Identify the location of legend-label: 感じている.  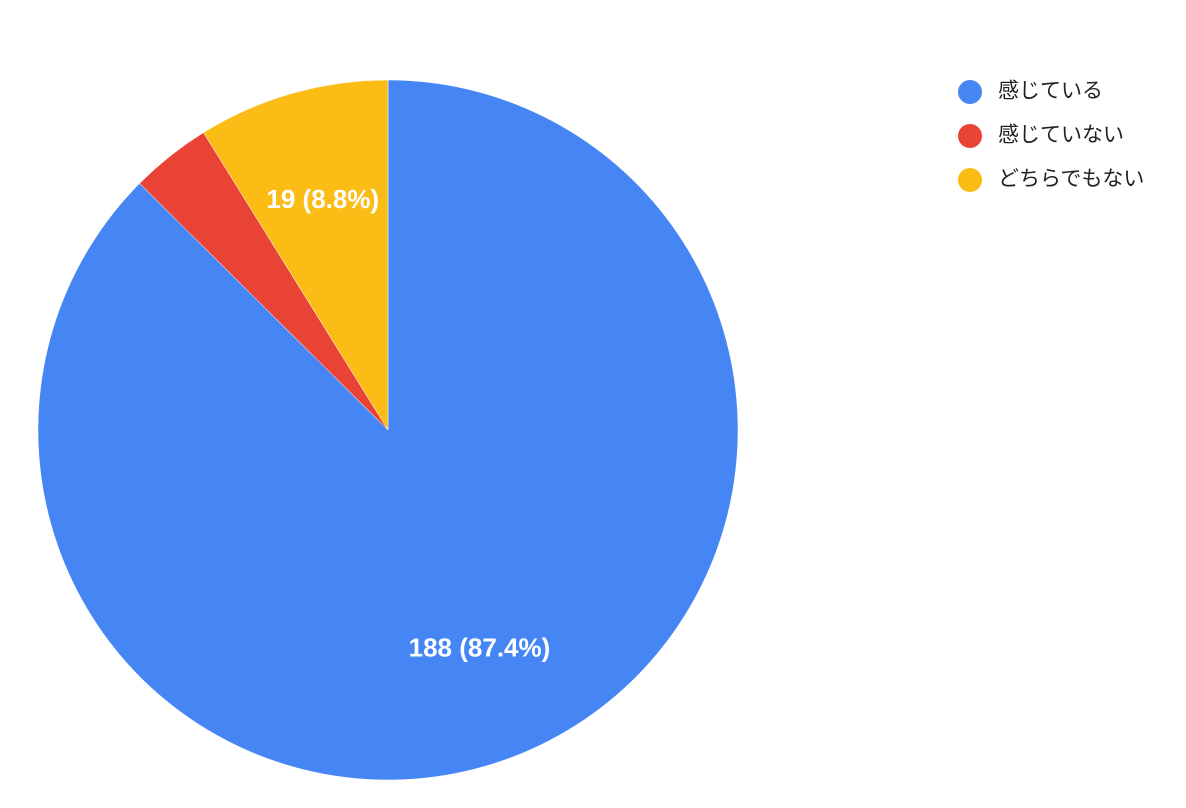
(1050, 91).